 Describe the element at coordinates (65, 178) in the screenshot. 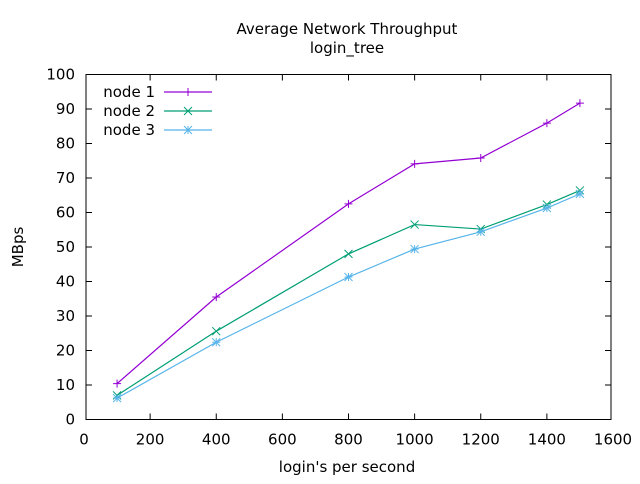

I see `y-tick-label: 70` at that location.